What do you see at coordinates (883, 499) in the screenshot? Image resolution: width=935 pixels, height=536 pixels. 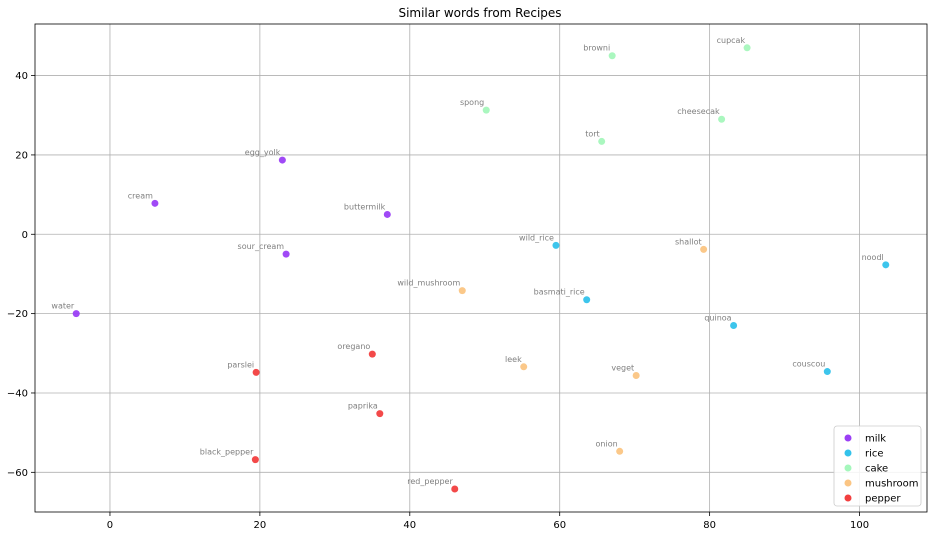 I see `legend-label: pepper` at bounding box center [883, 499].